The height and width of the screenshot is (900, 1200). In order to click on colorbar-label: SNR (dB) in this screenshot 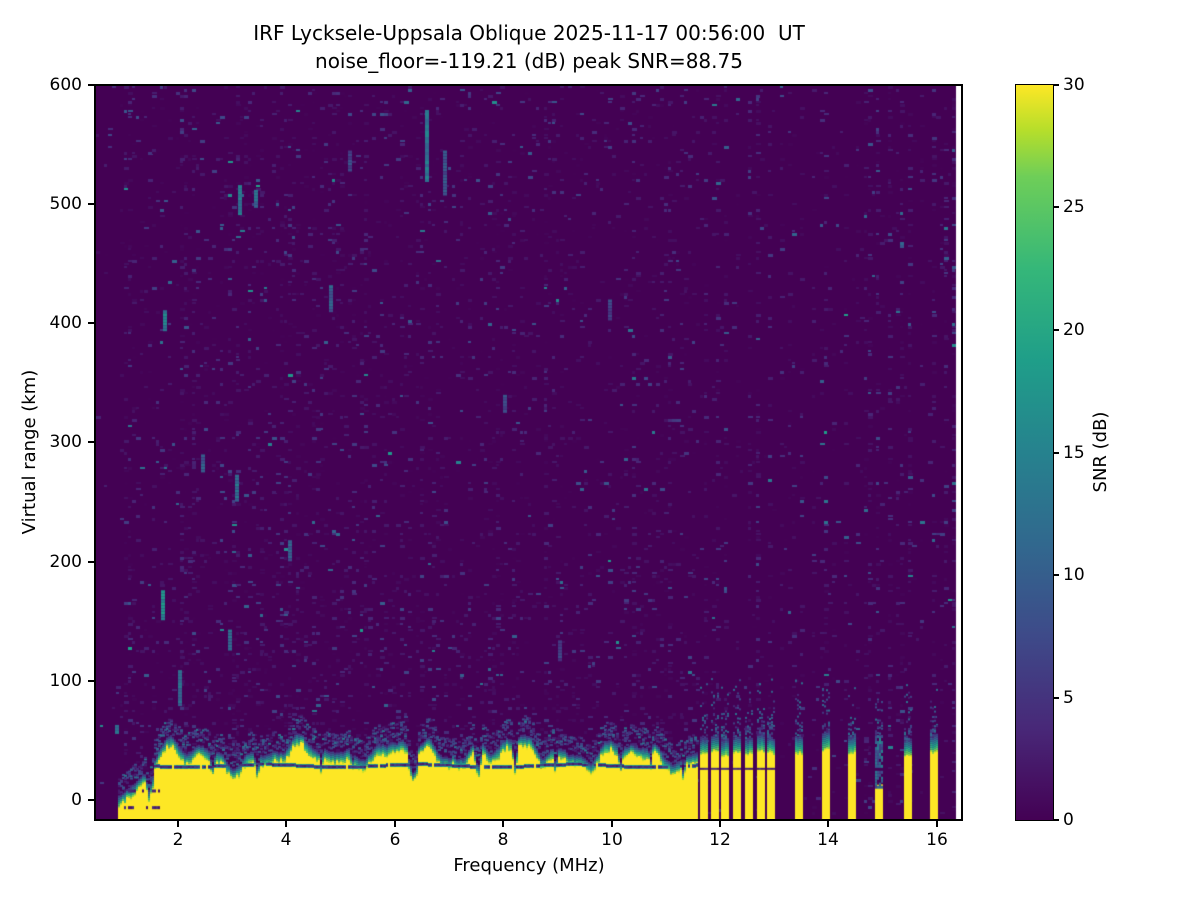, I will do `click(1100, 452)`.